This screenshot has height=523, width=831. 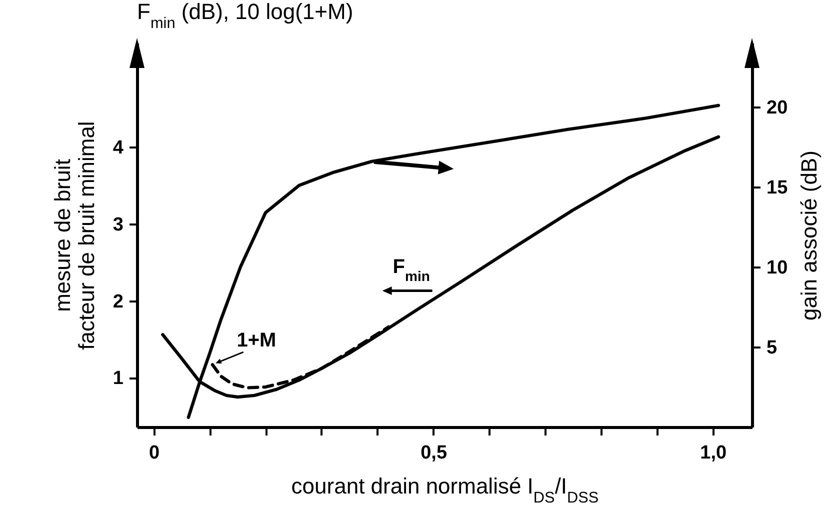 I want to click on x-tick-label: 0, so click(x=154, y=453).